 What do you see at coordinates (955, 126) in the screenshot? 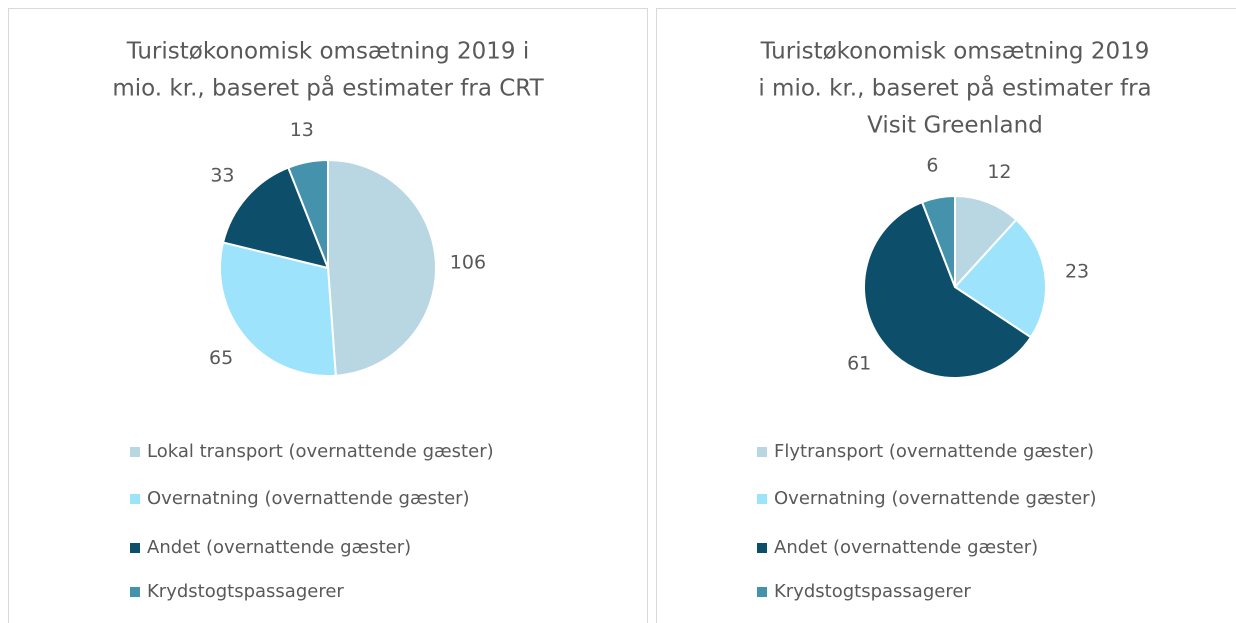
I see `chart-title: Visit Greenland` at bounding box center [955, 126].